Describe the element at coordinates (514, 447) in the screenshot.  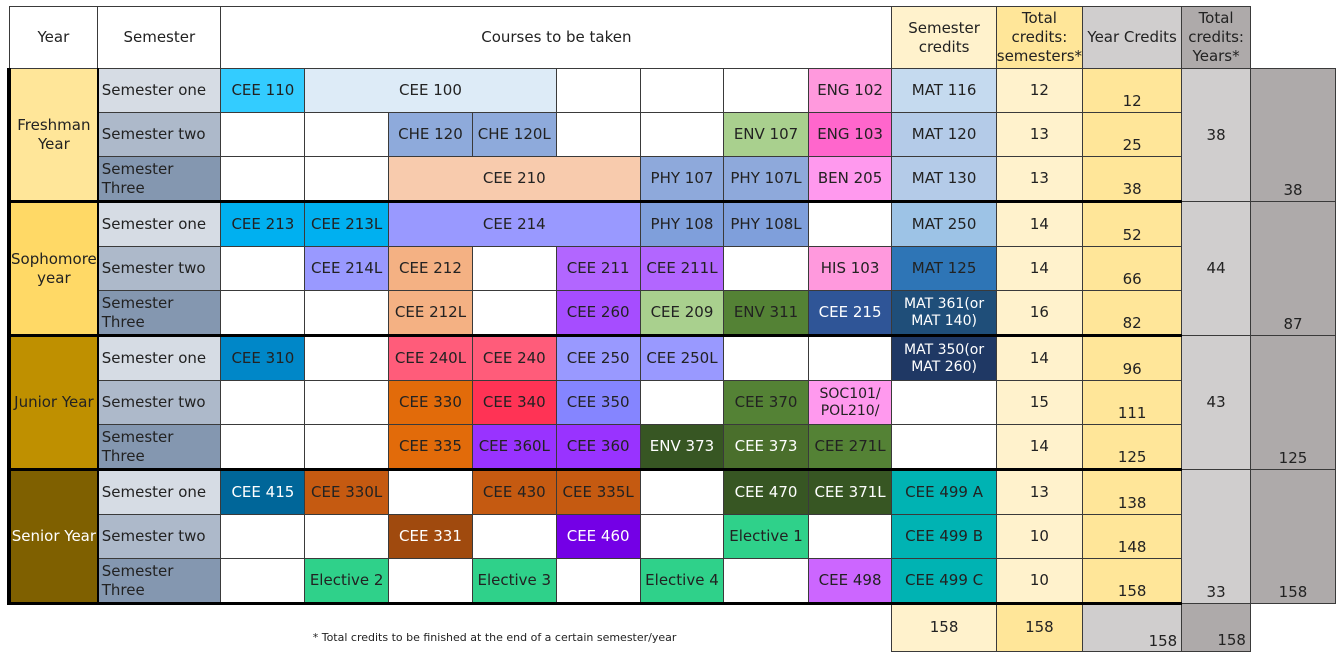
I see `course-cell: CEE 360L` at that location.